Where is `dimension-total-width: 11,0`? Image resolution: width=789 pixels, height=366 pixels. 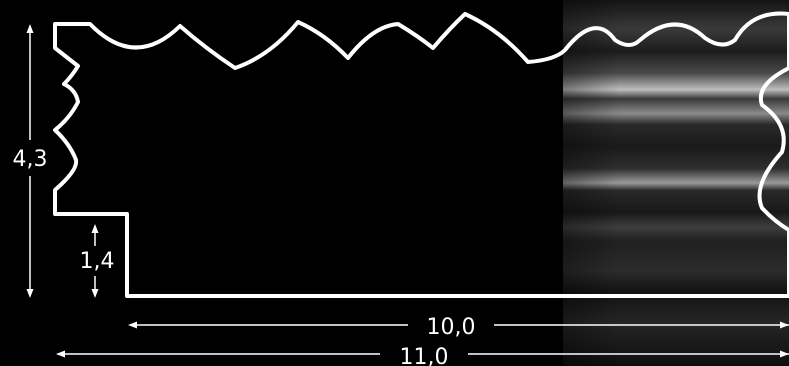
dimension-total-width: 11,0 is located at coordinates (422, 355).